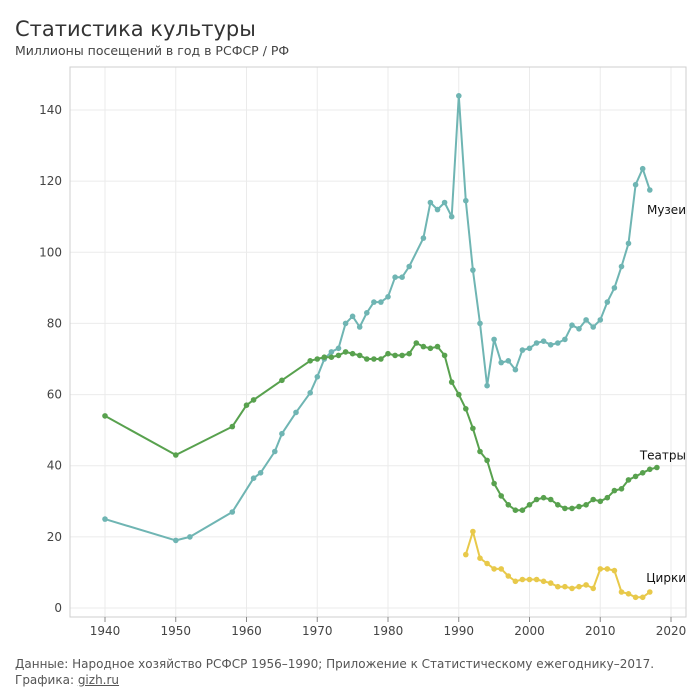  What do you see at coordinates (50, 181) in the screenshot?
I see `y-tick-label: 120` at bounding box center [50, 181].